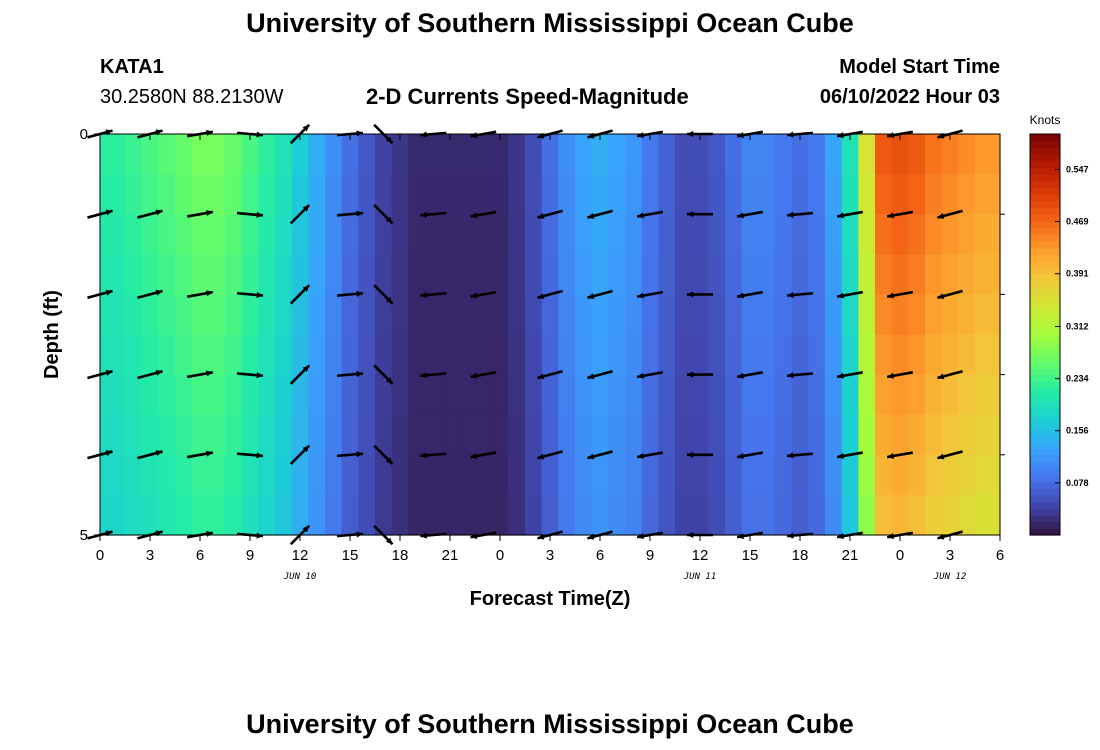 The image size is (1100, 750). Describe the element at coordinates (300, 555) in the screenshot. I see `x-tick-label: 12` at that location.